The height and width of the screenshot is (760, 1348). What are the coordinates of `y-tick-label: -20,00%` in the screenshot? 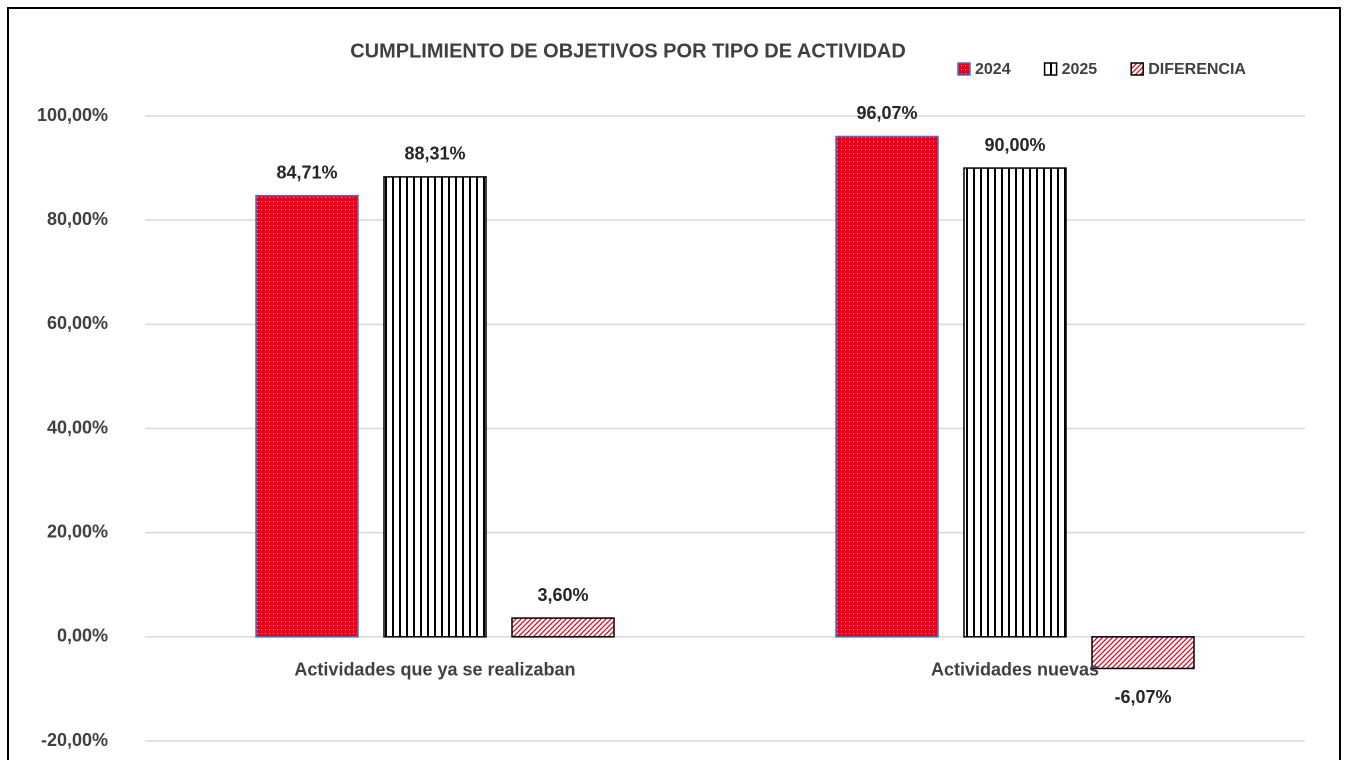 It's located at (74, 740).